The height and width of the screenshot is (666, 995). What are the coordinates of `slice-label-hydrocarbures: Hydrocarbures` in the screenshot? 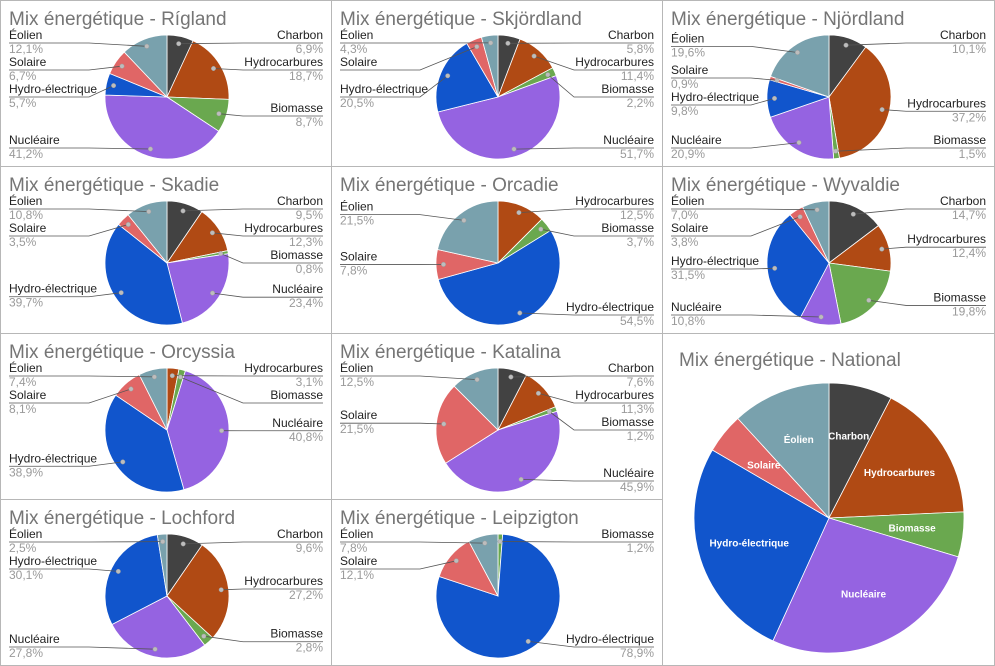 It's located at (900, 473).